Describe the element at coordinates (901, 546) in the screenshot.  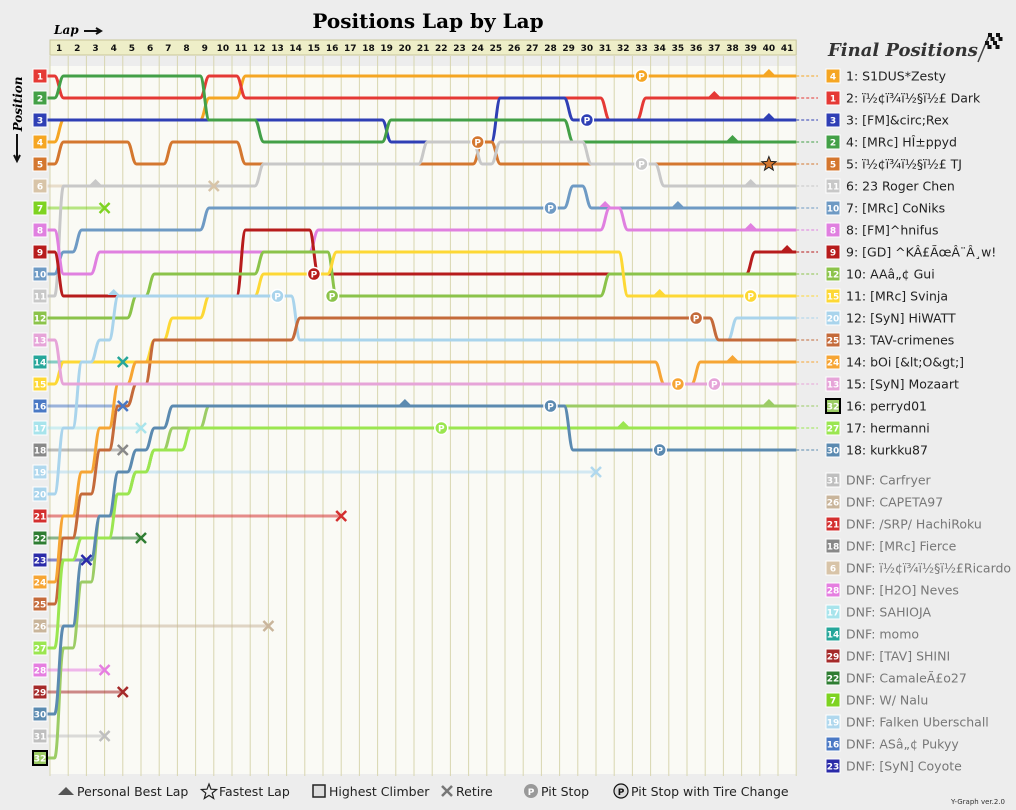
I see `svg-text: DNF: [MRc] Fierce` at that location.